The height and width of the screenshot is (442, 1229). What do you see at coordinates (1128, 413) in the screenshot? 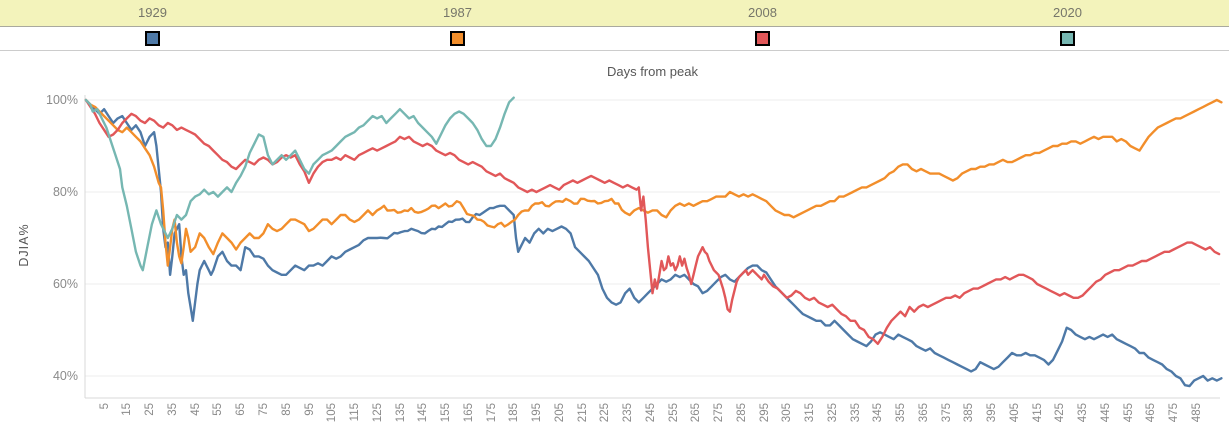
I see `x-tick-455: 455` at bounding box center [1128, 413].